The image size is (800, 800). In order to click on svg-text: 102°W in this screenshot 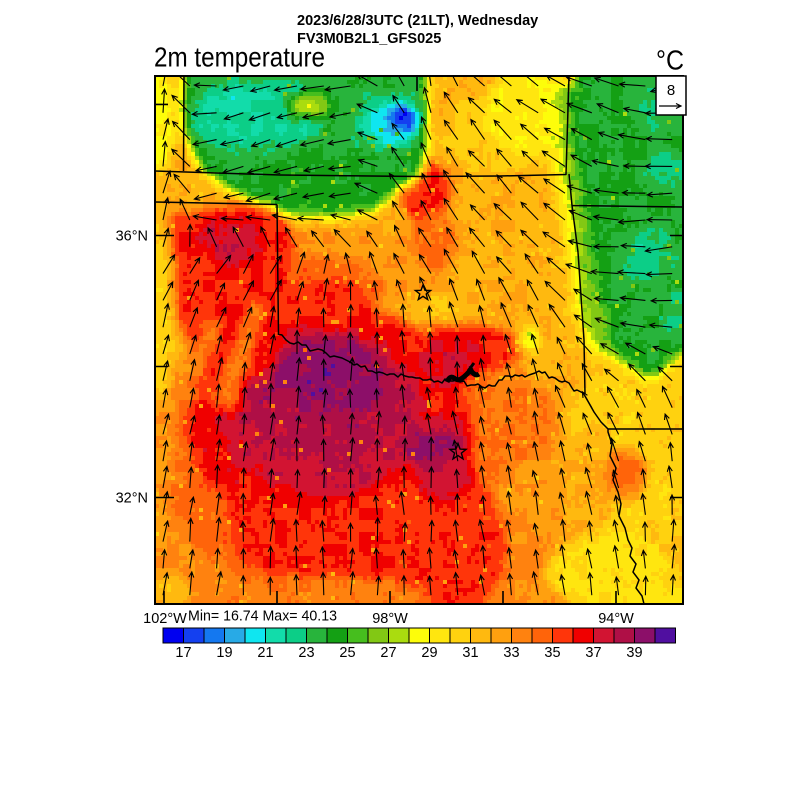, I will do `click(165, 619)`.